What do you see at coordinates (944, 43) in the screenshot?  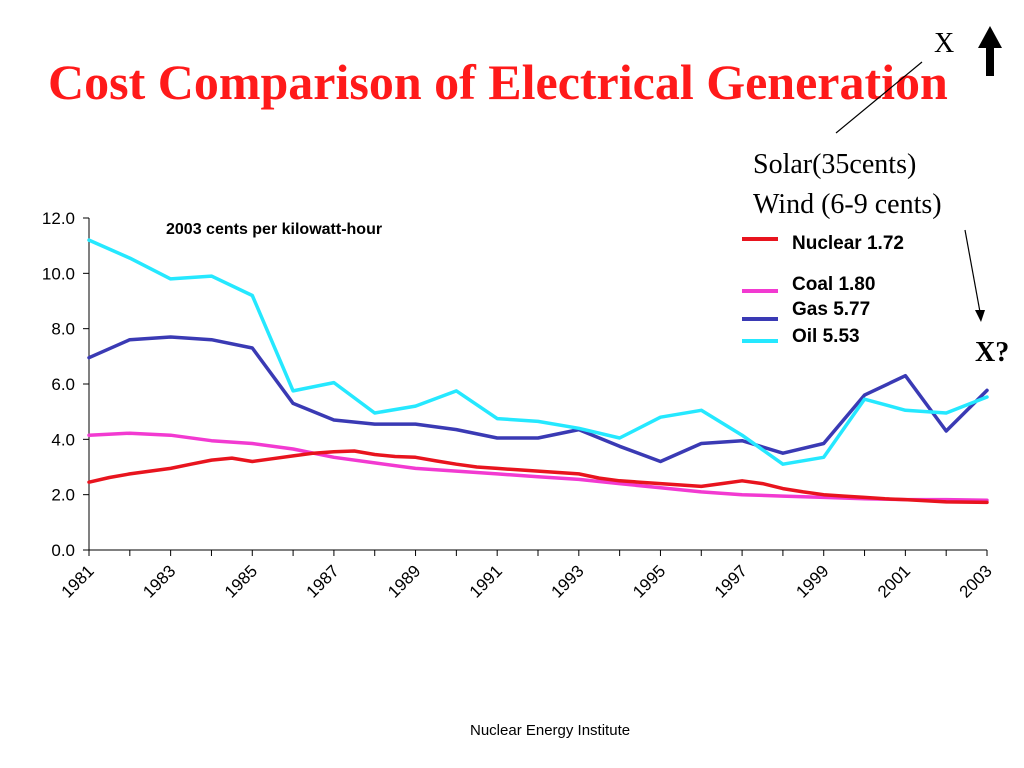 I see `top-x-annotation: X` at bounding box center [944, 43].